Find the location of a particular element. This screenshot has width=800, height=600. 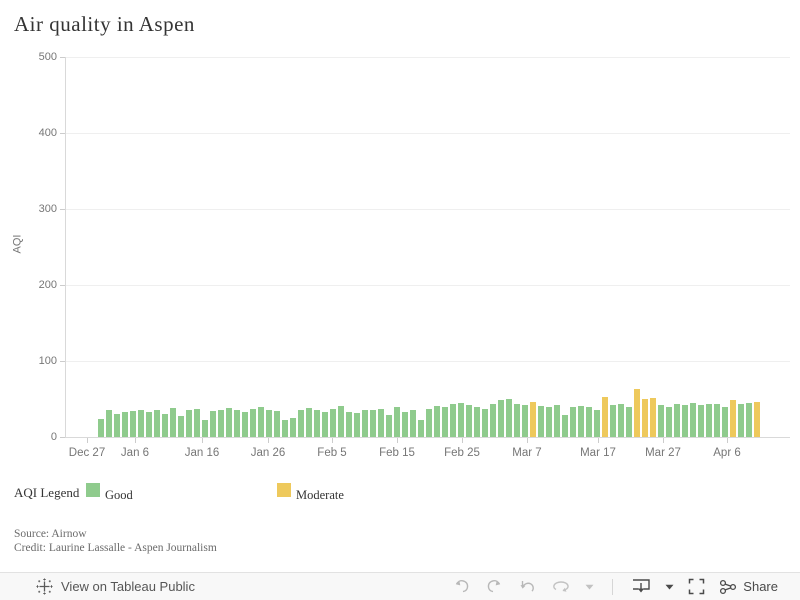

view-on-tableau-public-link: View on Tableau Public is located at coordinates (115, 586).